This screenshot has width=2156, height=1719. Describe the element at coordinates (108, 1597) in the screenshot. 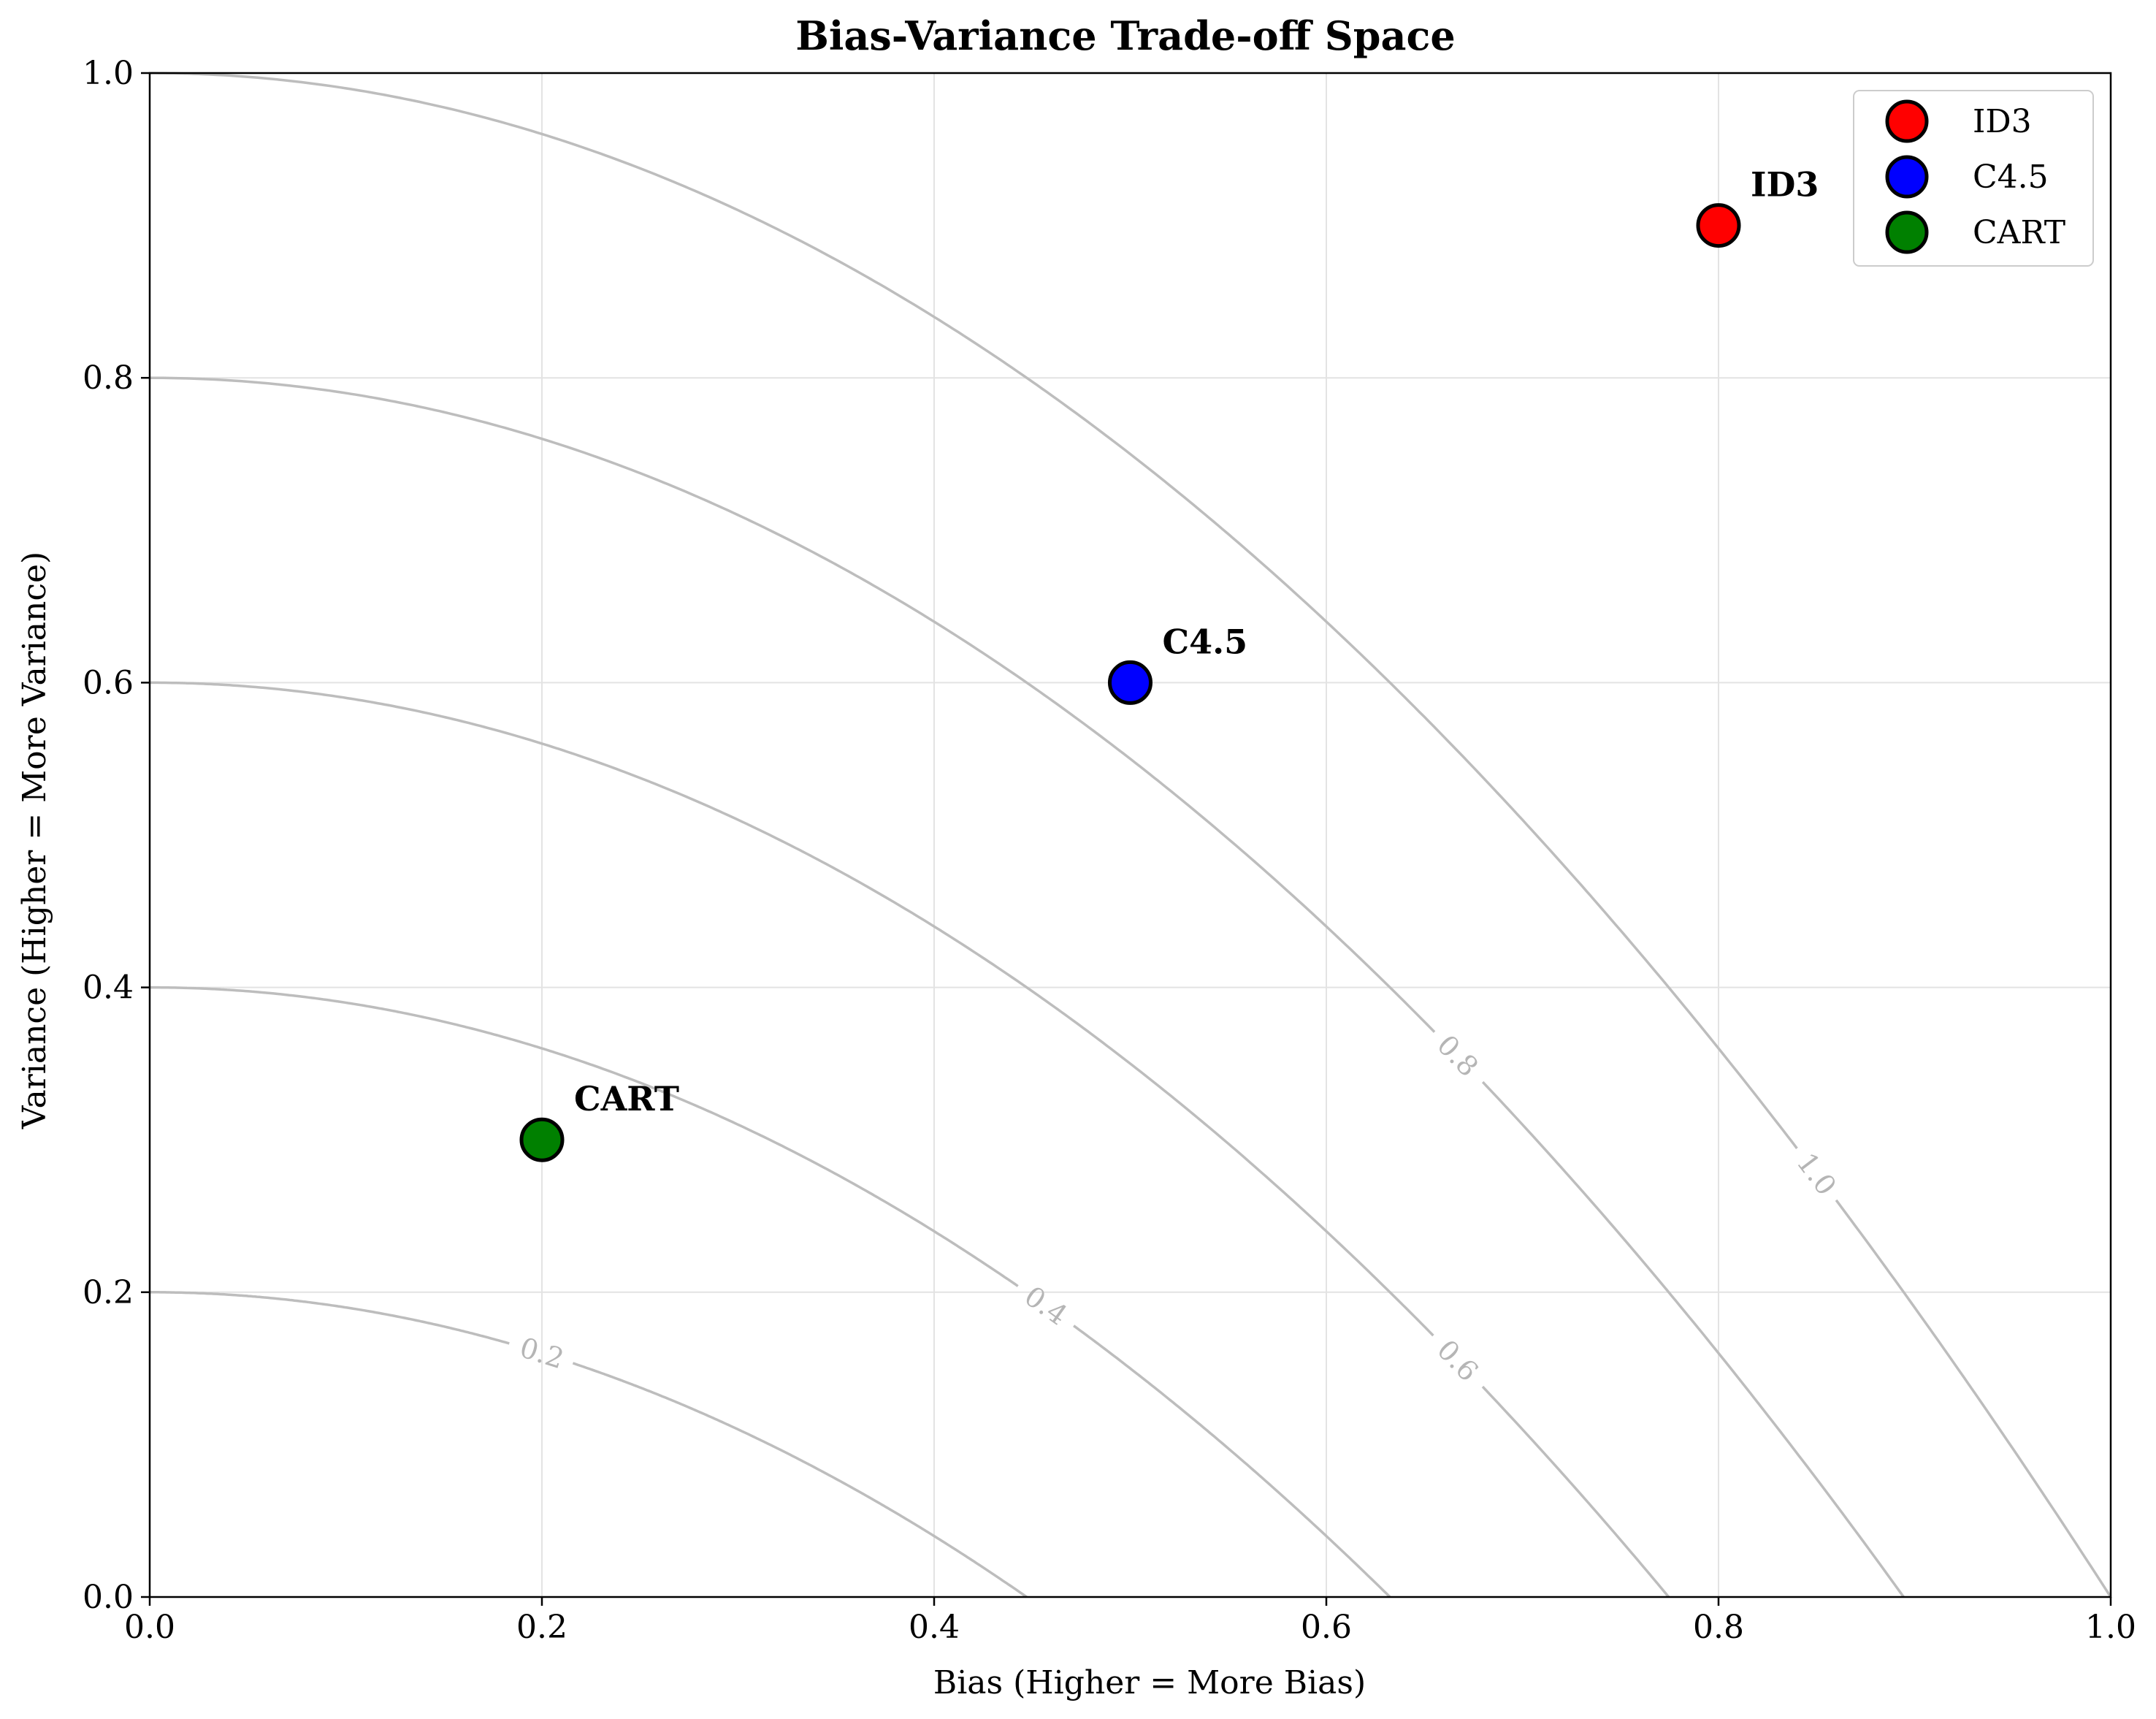

I see `y-tick-label: 0.0` at that location.